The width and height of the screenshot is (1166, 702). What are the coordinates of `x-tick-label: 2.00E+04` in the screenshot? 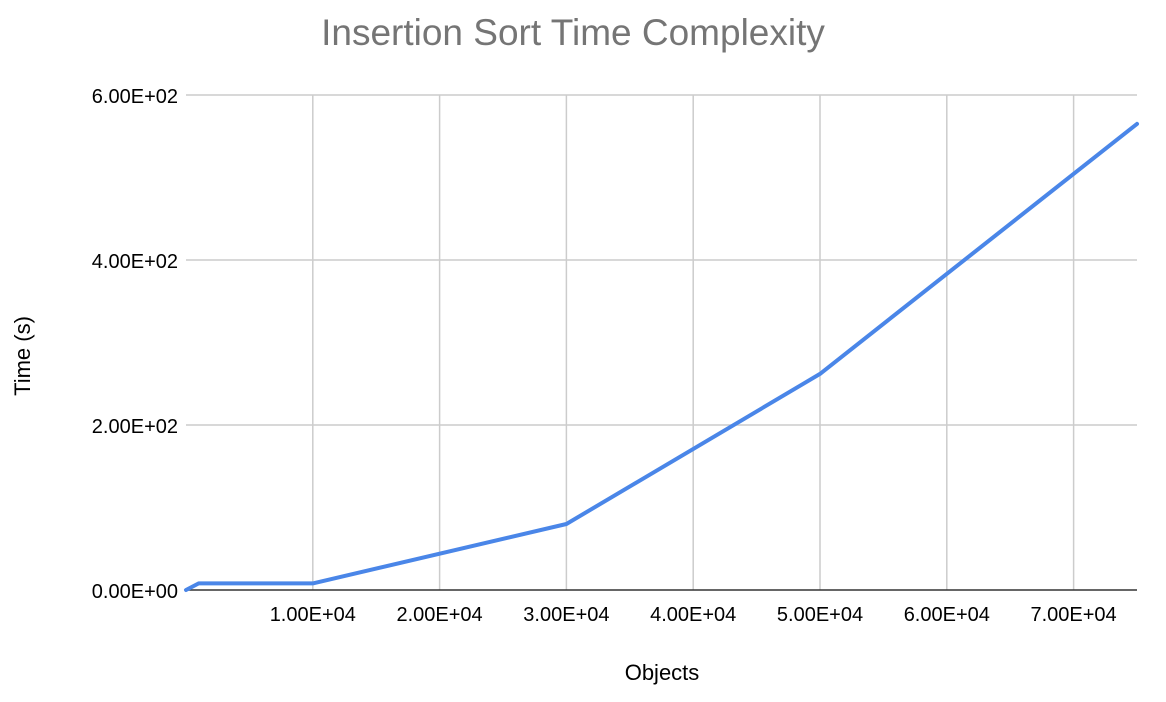 It's located at (439, 615).